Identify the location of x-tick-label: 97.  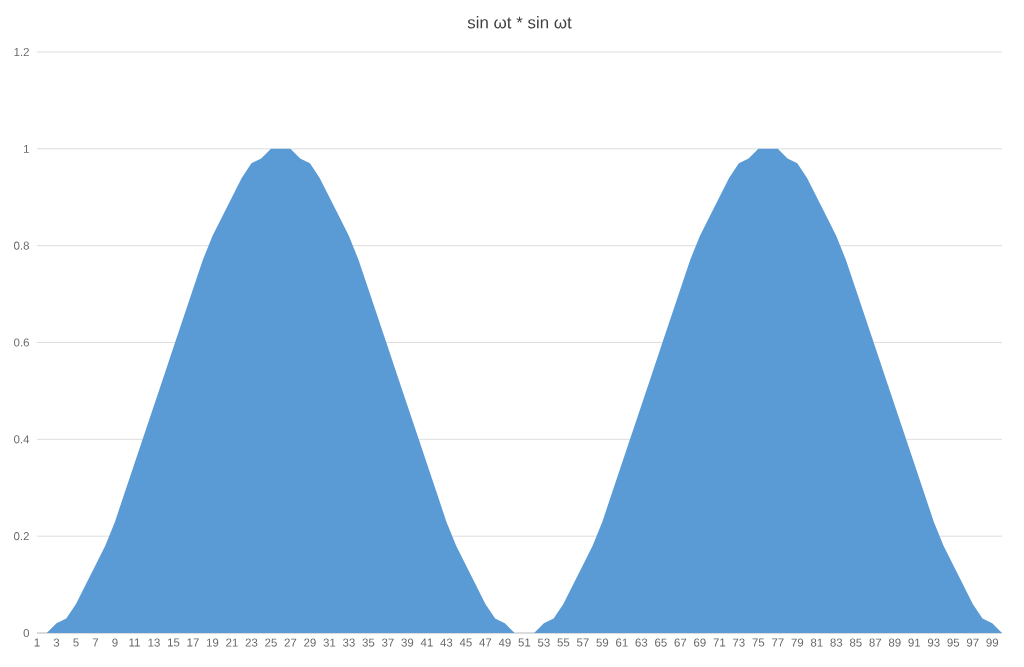
(972, 642).